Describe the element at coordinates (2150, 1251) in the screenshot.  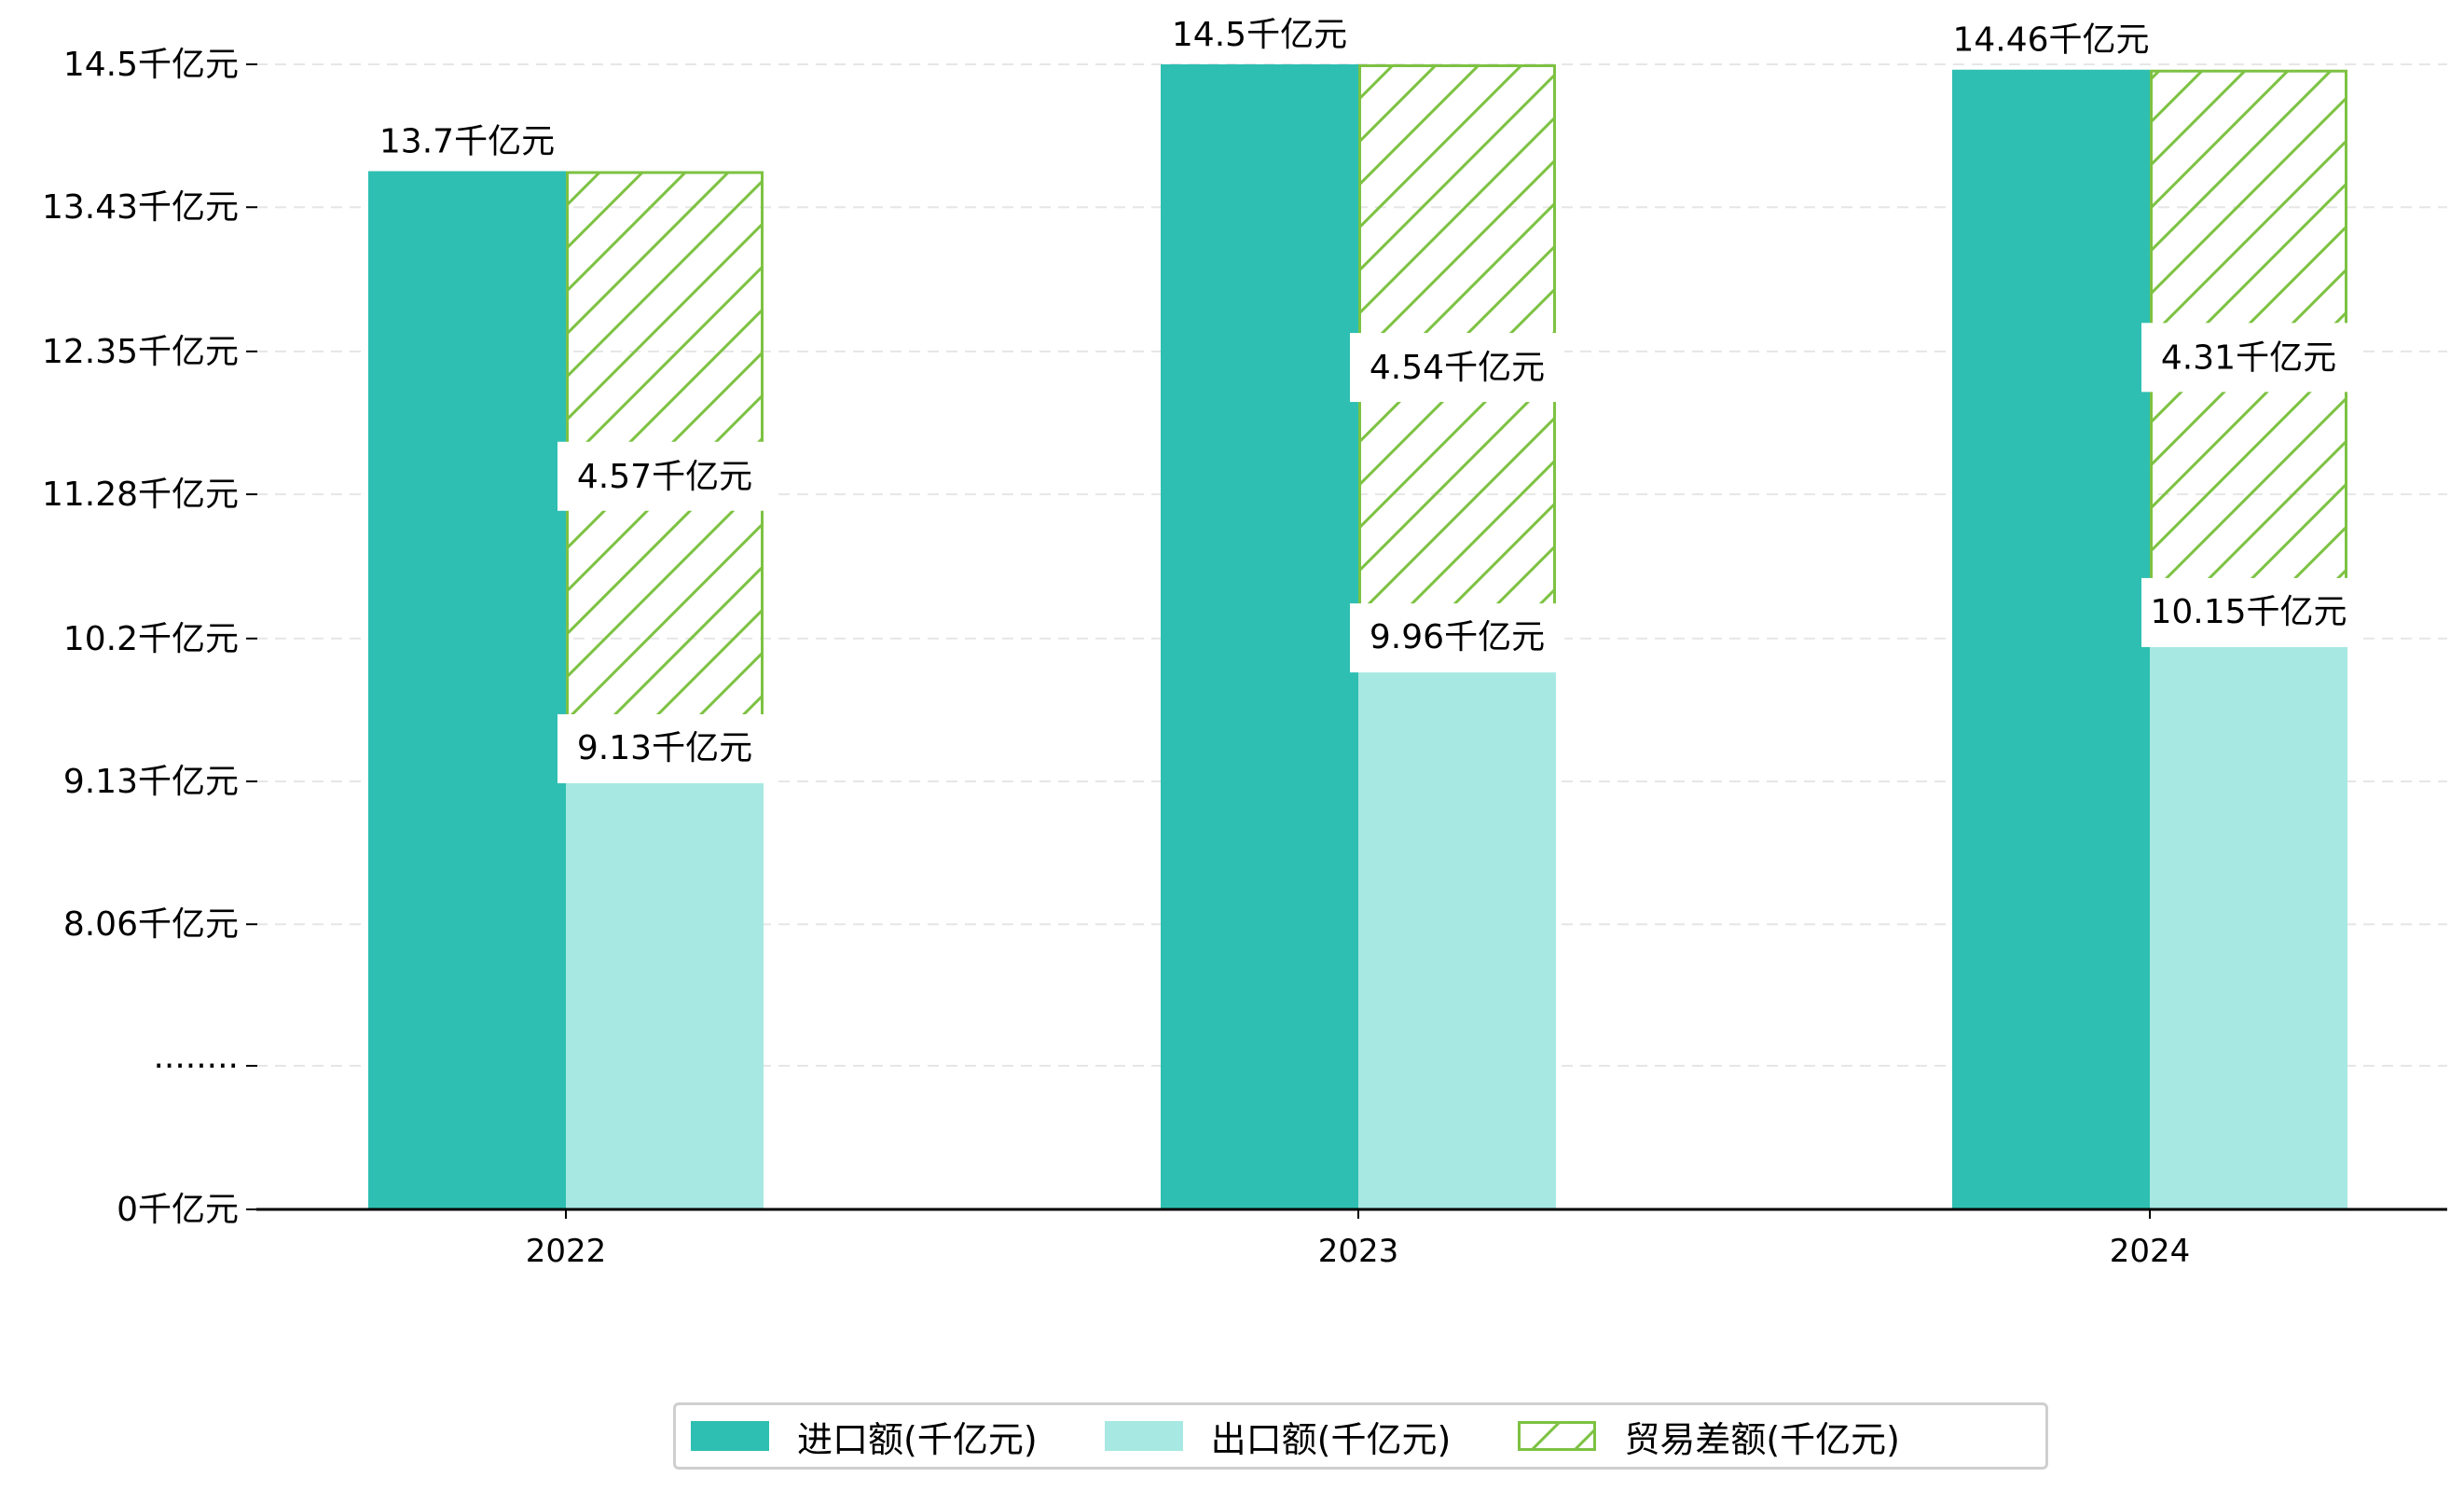
I see `x-tick-label: 2024` at that location.